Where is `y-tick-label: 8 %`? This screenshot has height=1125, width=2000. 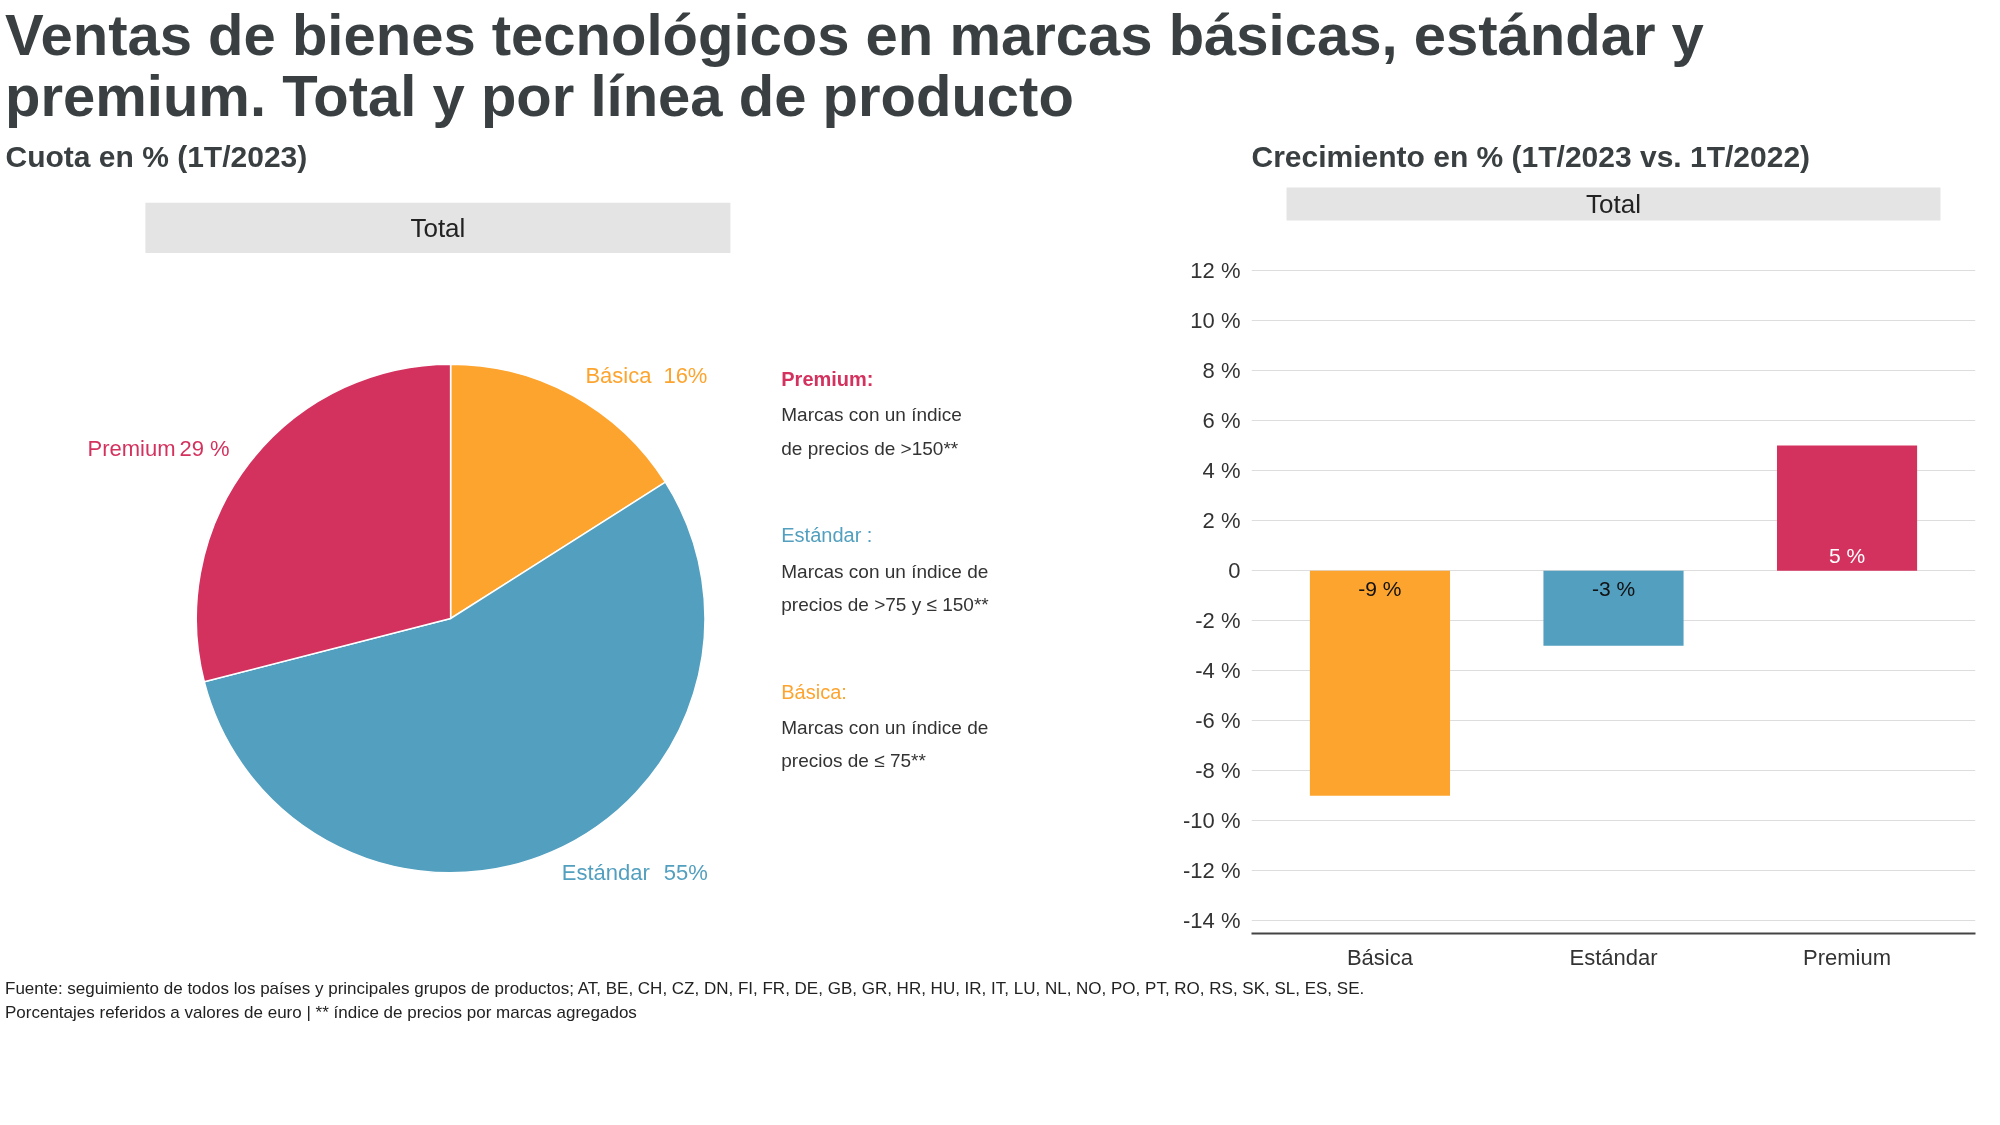 y-tick-label: 8 % is located at coordinates (1221, 370).